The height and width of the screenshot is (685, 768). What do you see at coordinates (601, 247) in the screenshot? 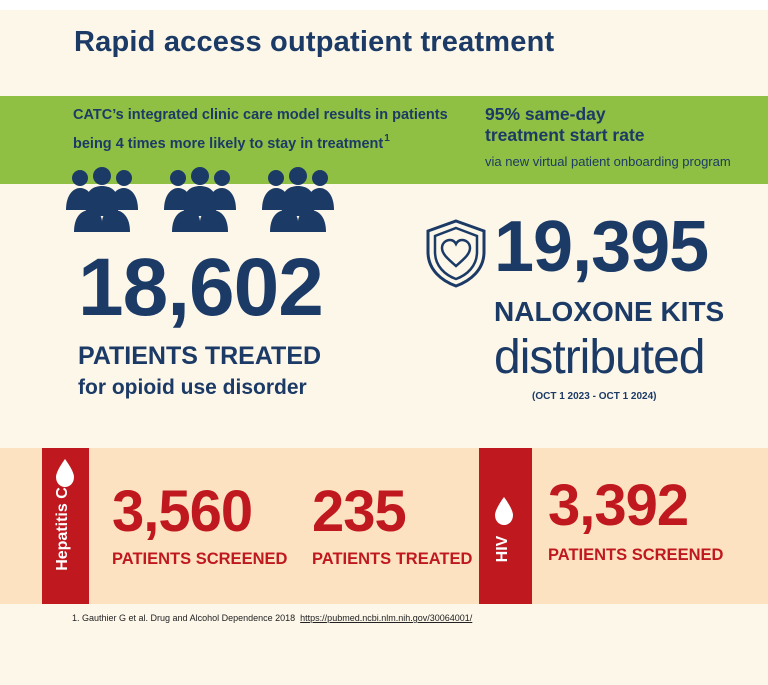
I see `naloxone-number: 19,395` at bounding box center [601, 247].